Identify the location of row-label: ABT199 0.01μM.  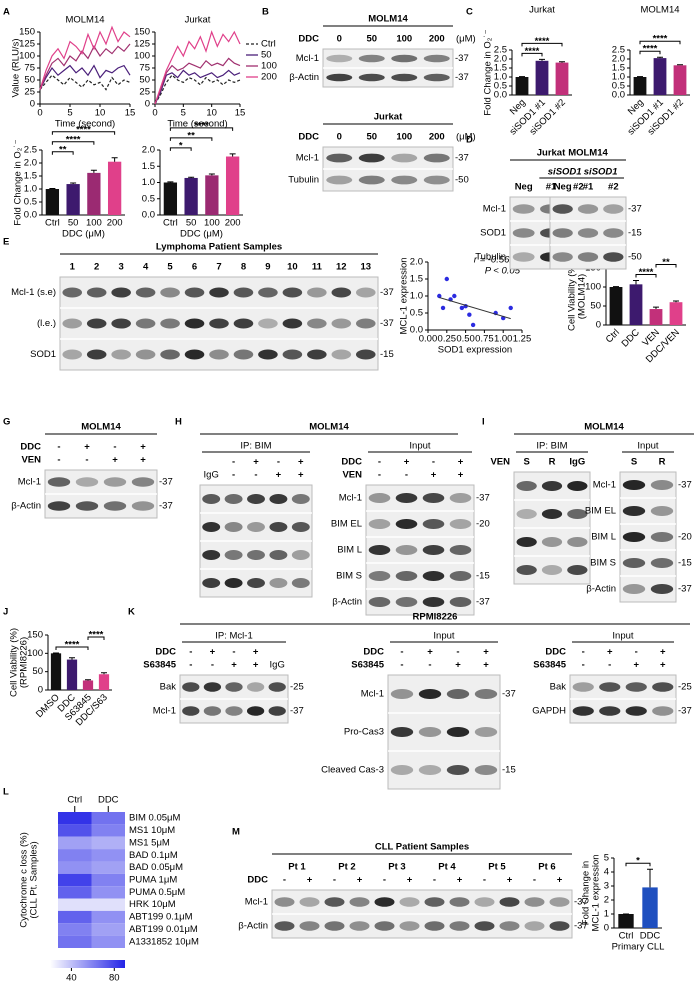
(163, 929).